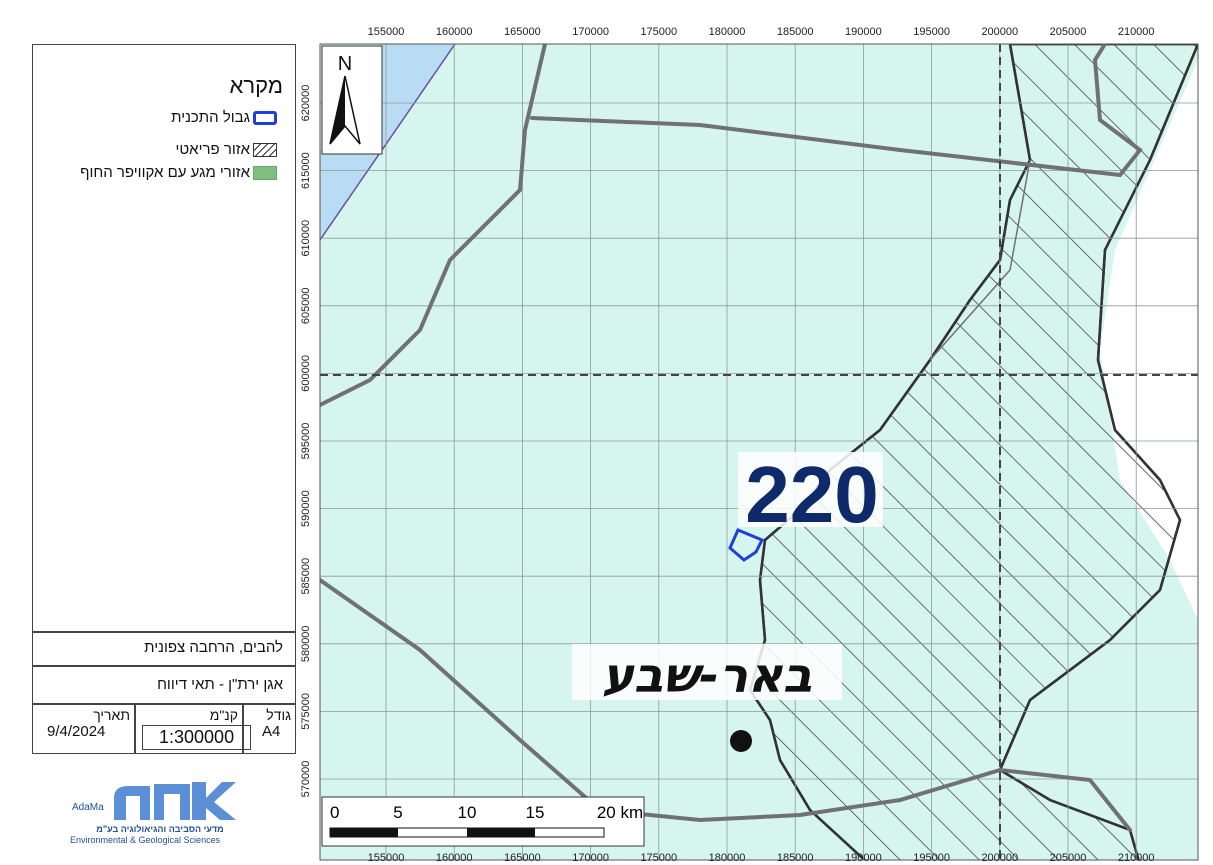 The height and width of the screenshot is (865, 1213). Describe the element at coordinates (345, 64) in the screenshot. I see `north-label: N` at that location.